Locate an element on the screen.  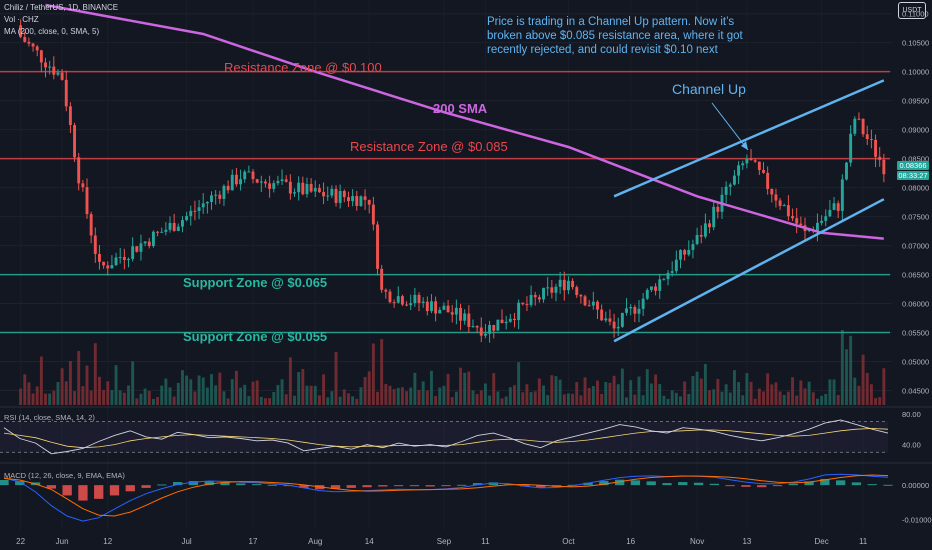
currency-button: USDT is located at coordinates (912, 10).